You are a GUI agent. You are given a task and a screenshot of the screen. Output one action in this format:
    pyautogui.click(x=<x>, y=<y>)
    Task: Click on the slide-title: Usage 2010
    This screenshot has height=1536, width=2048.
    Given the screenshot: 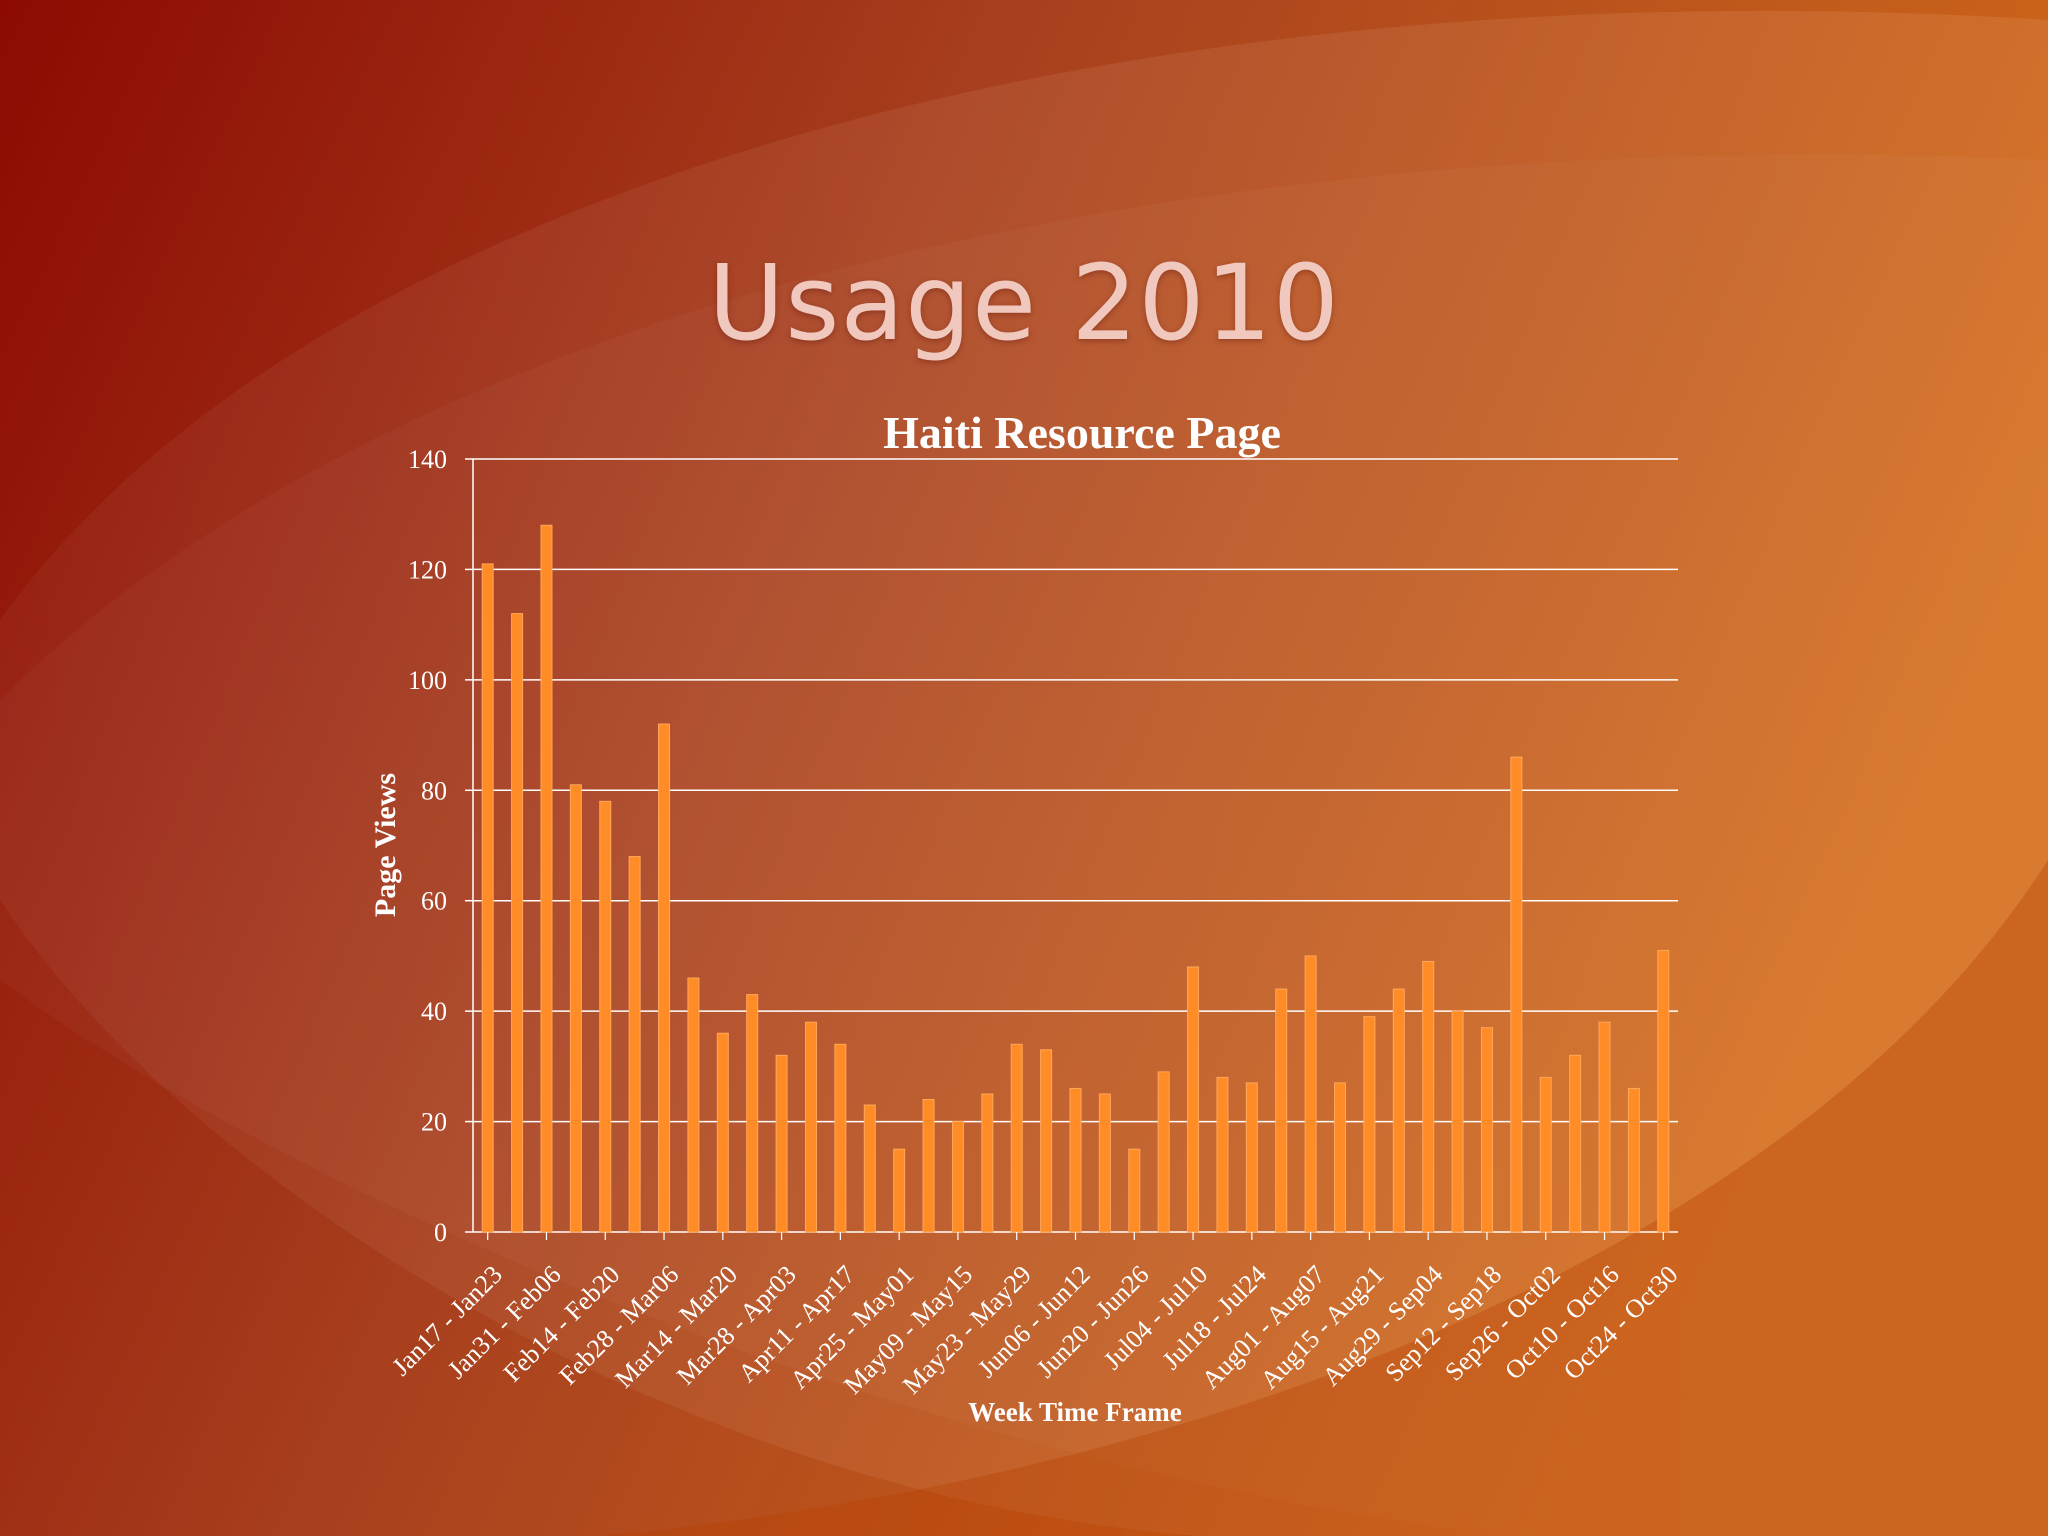 What is the action you would take?
    pyautogui.click(x=1024, y=303)
    